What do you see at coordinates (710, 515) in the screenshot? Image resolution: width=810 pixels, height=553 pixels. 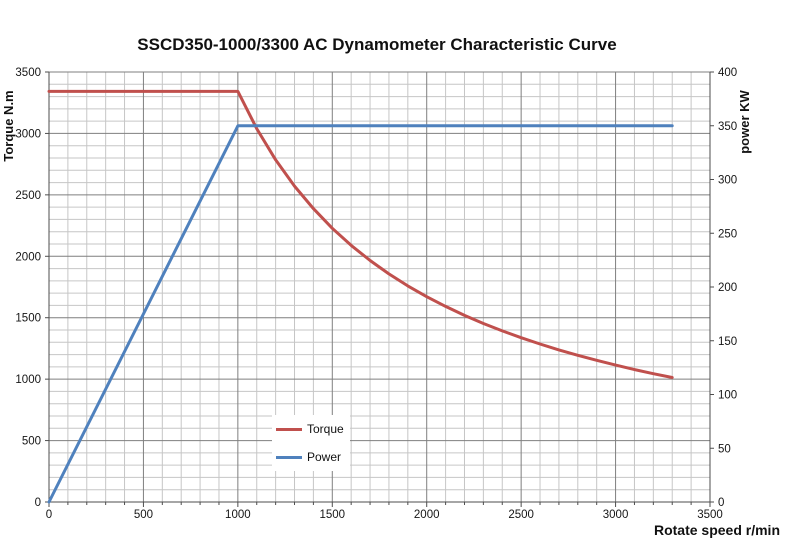 I see `x-tick-label: 3500` at bounding box center [710, 515].